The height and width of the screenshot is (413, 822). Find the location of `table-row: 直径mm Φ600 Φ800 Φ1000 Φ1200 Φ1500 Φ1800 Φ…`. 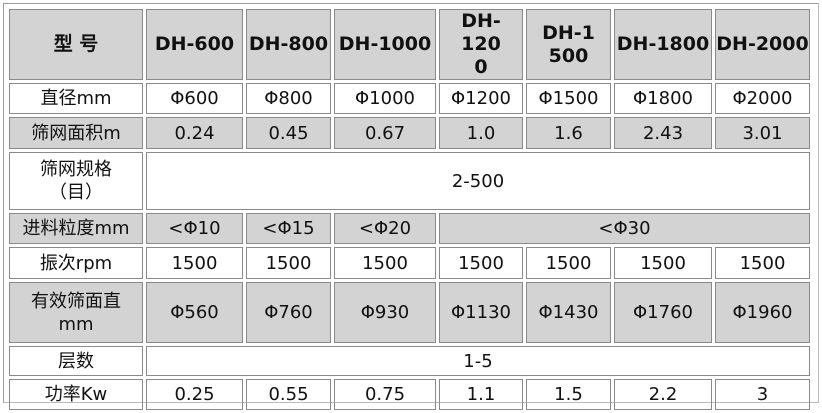

table-row: 直径mm Φ600 Φ800 Φ1000 Φ1200 Φ1500 Φ1800 Φ… is located at coordinates (409, 98).